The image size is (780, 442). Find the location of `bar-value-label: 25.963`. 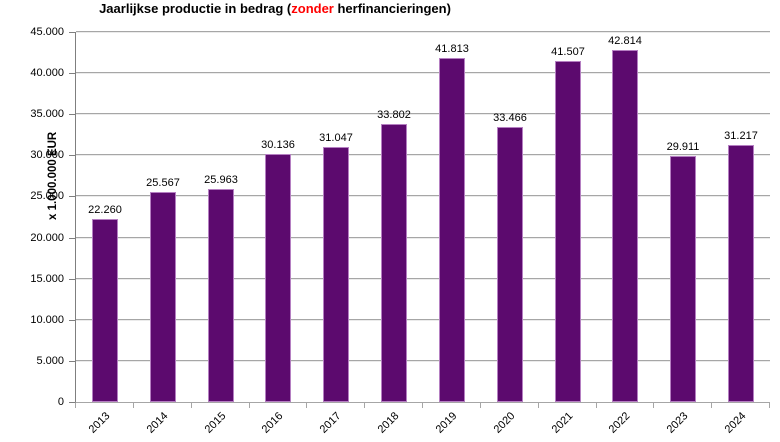

bar-value-label: 25.963 is located at coordinates (221, 180).